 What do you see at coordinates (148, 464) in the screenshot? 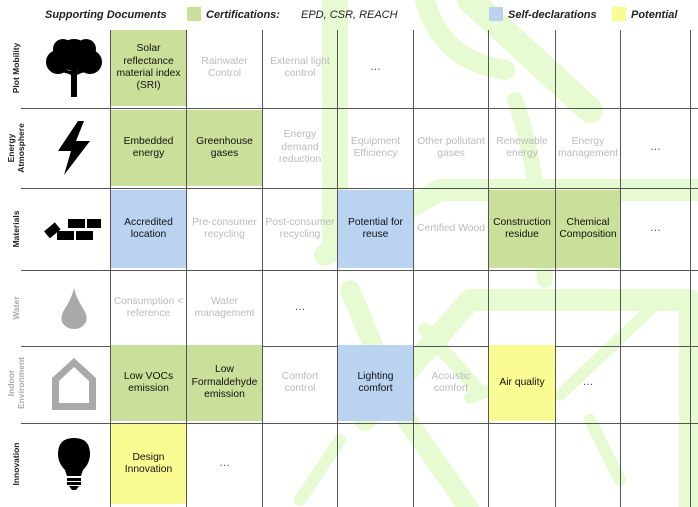
I see `cell-design-innovation: Design Innovation` at bounding box center [148, 464].